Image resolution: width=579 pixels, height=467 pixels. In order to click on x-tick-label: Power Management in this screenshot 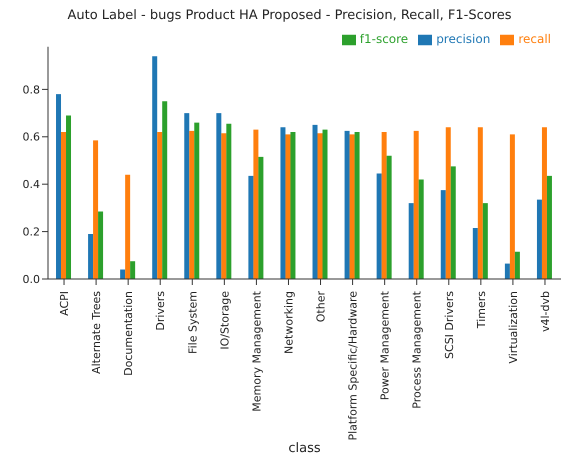, I will do `click(385, 345)`.